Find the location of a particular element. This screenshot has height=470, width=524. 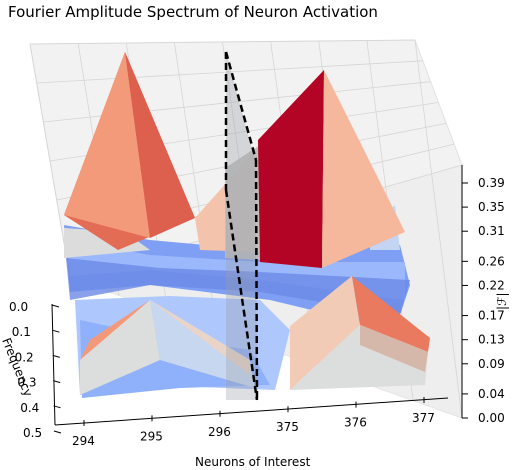

z-tick-label: 0.22 is located at coordinates (491, 285).